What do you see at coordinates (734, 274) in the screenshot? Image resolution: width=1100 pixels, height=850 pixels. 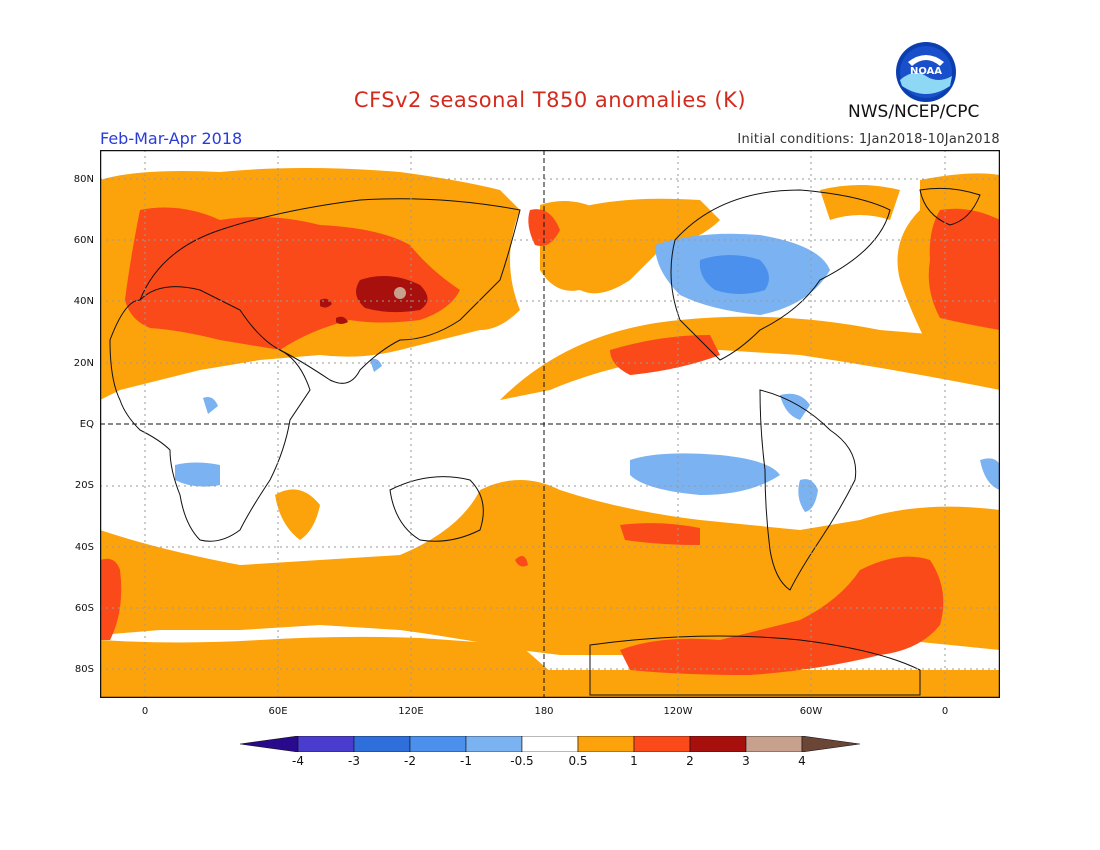 I see `anomaly-neg1-neg2` at bounding box center [734, 274].